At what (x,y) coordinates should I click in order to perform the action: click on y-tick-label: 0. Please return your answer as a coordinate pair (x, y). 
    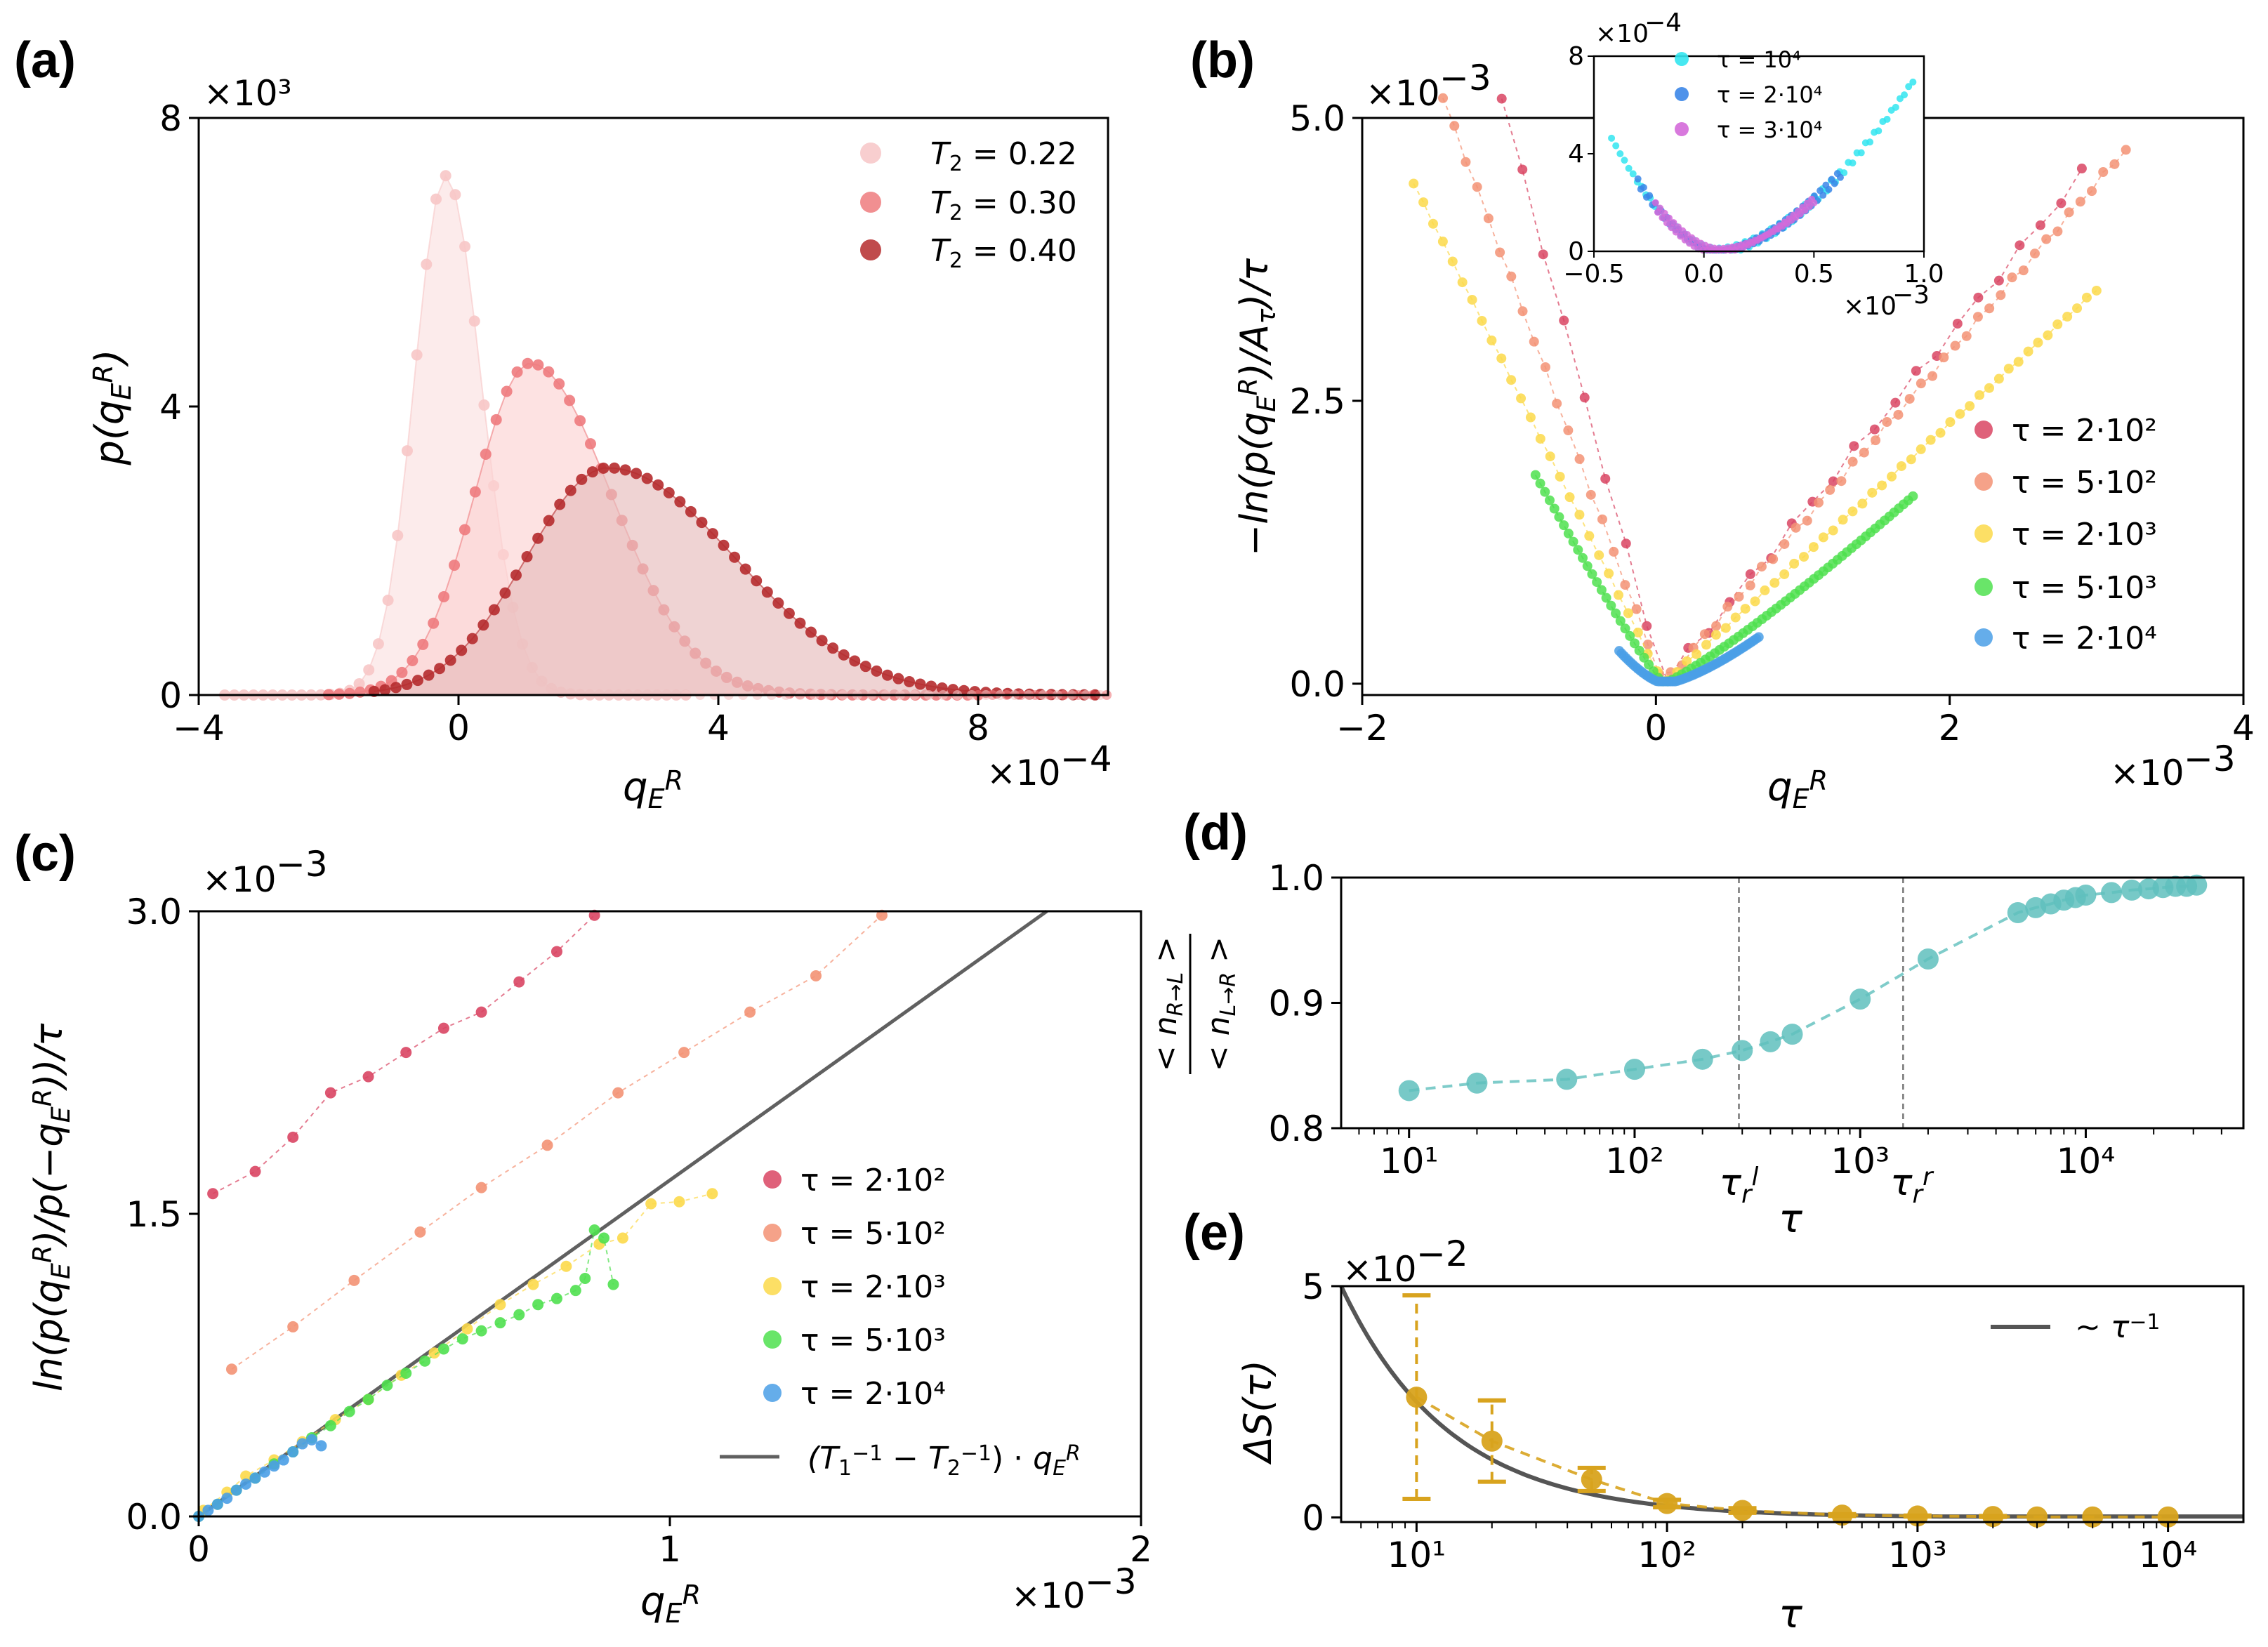
    Looking at the image, I should click on (1313, 1518).